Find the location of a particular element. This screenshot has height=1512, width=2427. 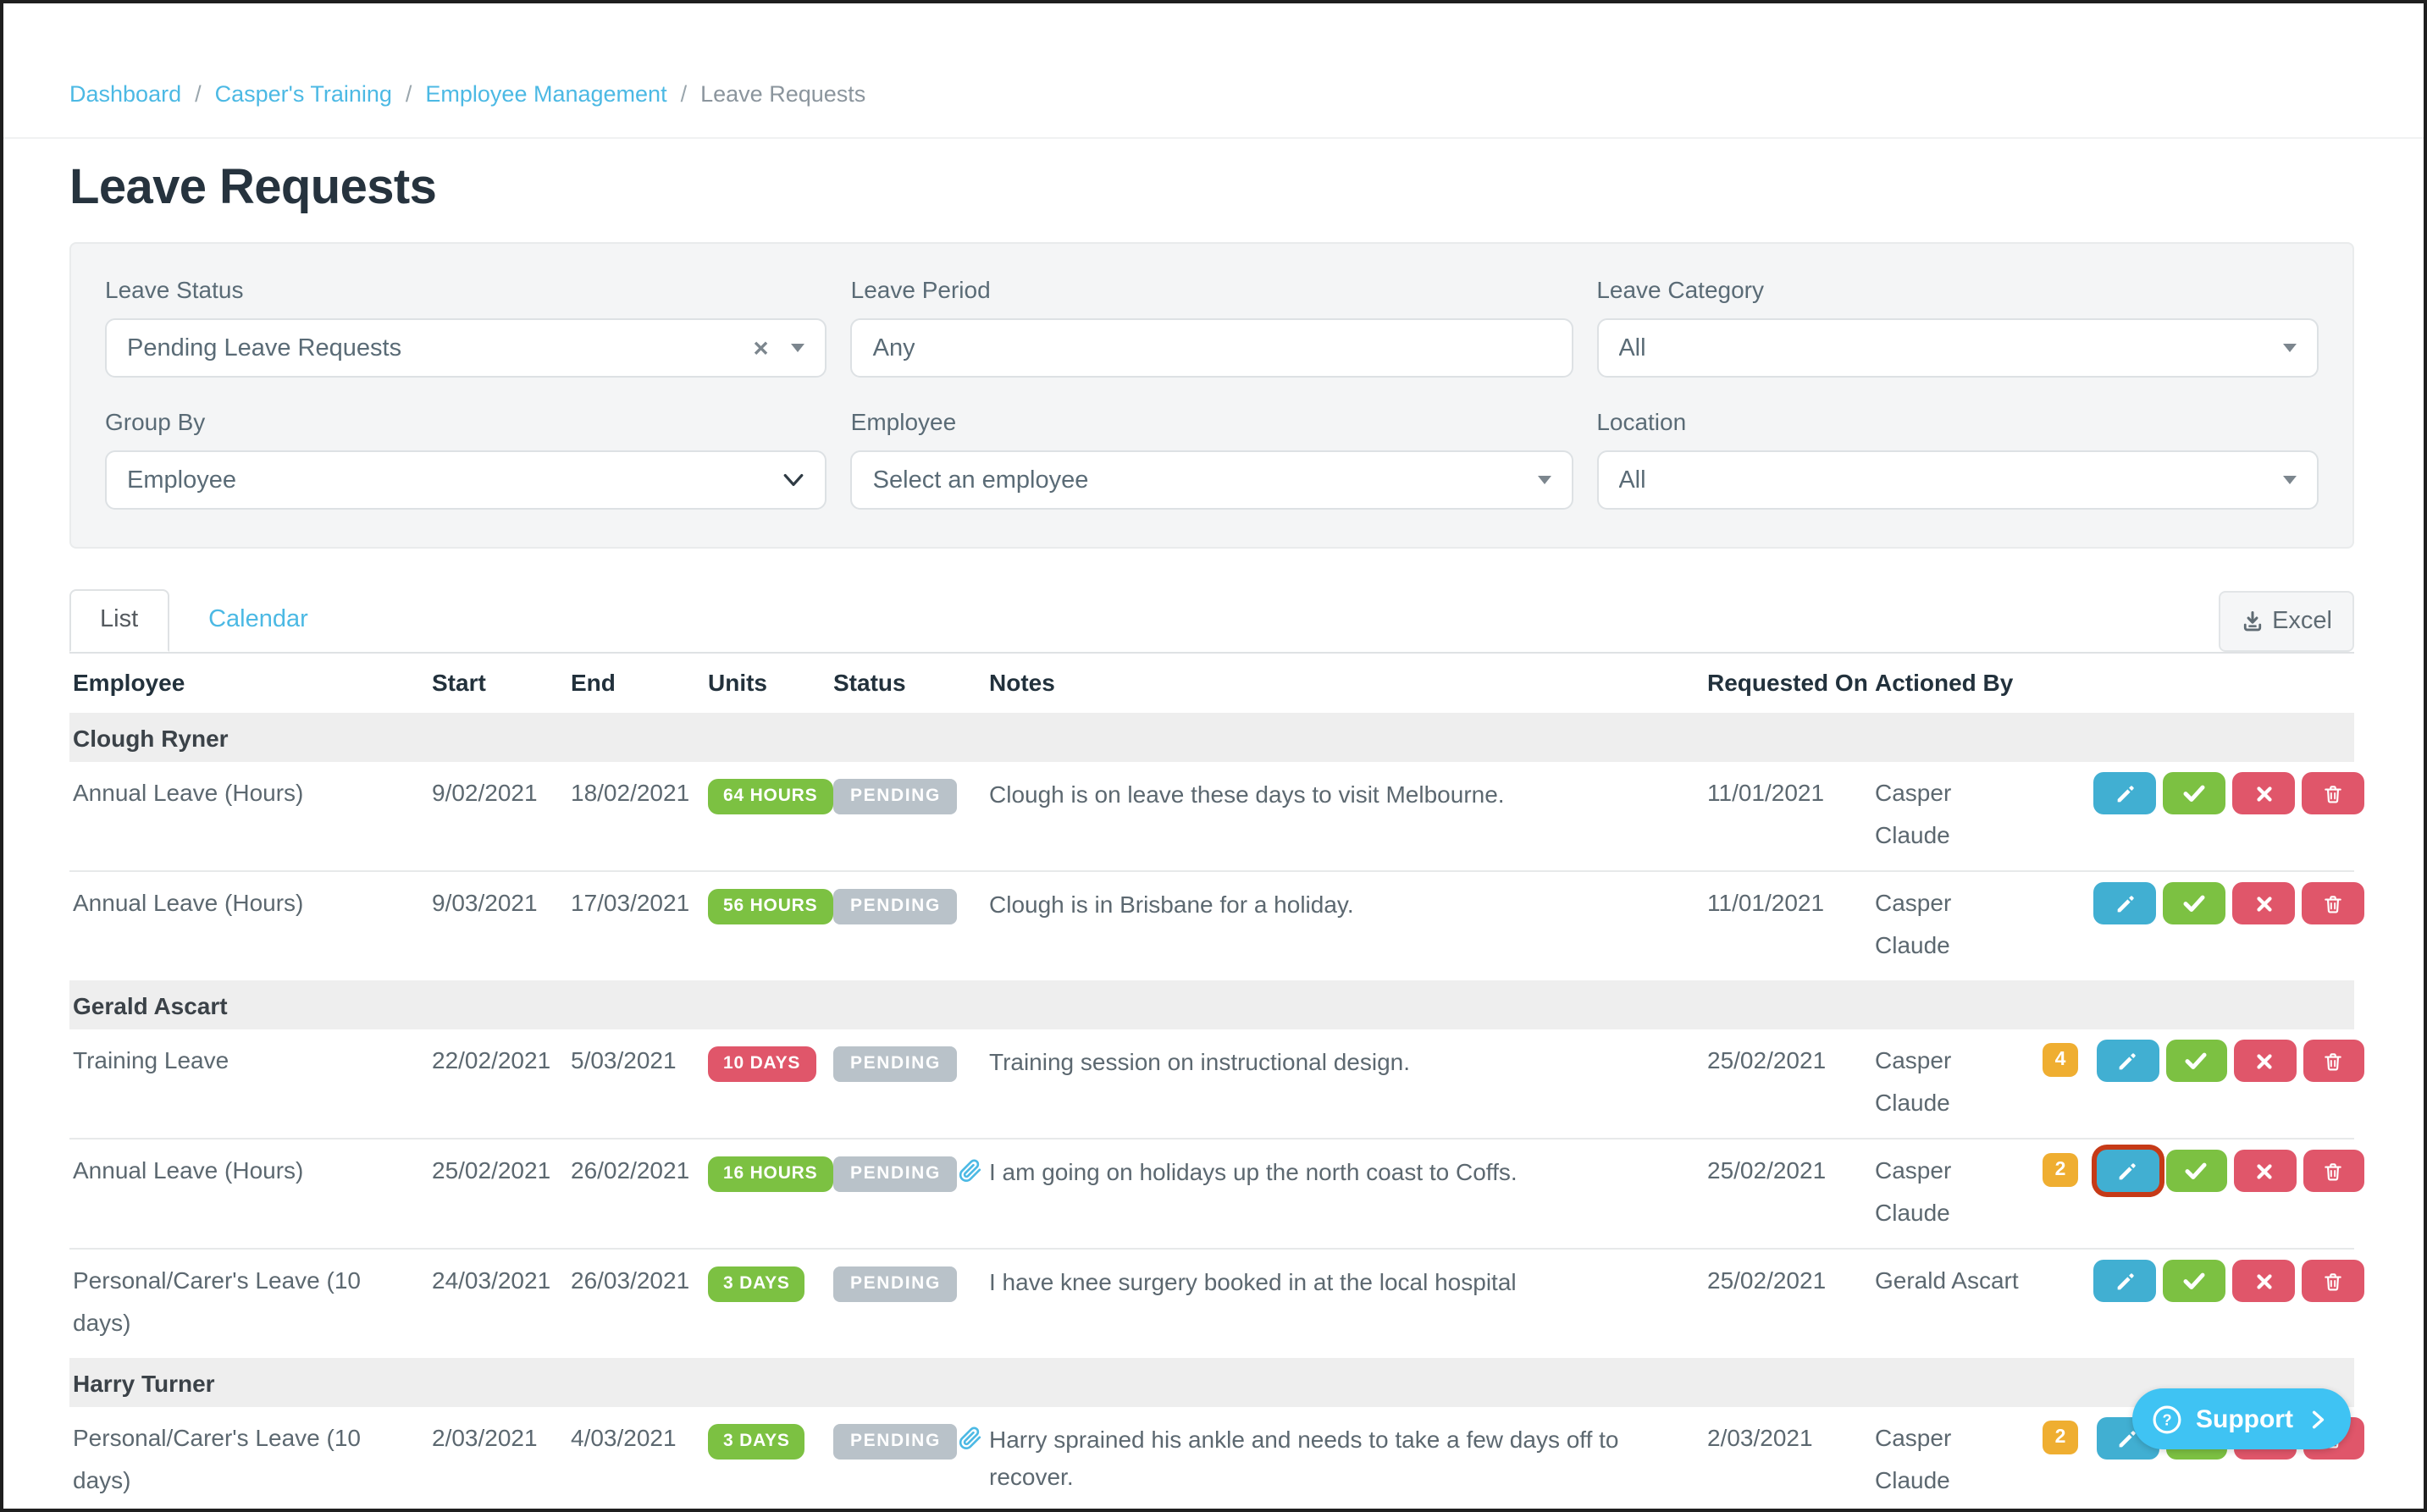

leave-status-value: Pending Leave Requests is located at coordinates (264, 347).